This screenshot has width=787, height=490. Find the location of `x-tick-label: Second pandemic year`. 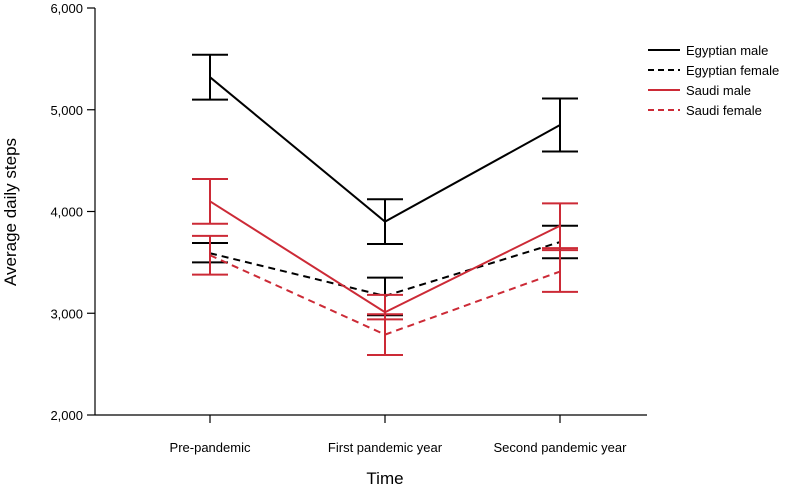

x-tick-label: Second pandemic year is located at coordinates (561, 447).